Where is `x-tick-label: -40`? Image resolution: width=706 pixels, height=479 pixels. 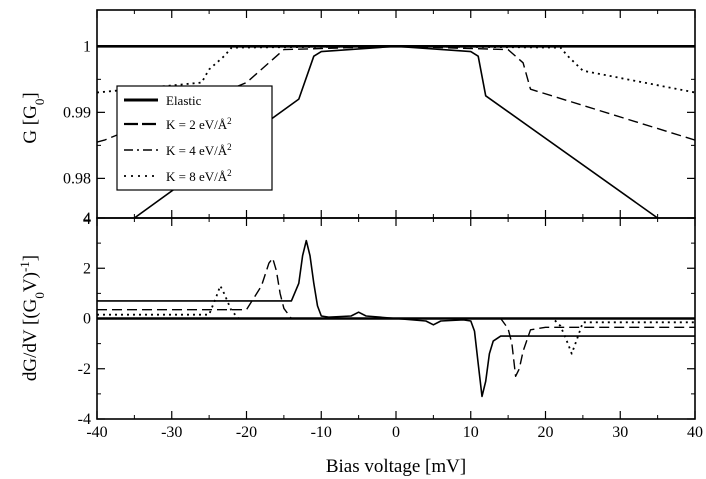 x-tick-label: -40 is located at coordinates (96, 432).